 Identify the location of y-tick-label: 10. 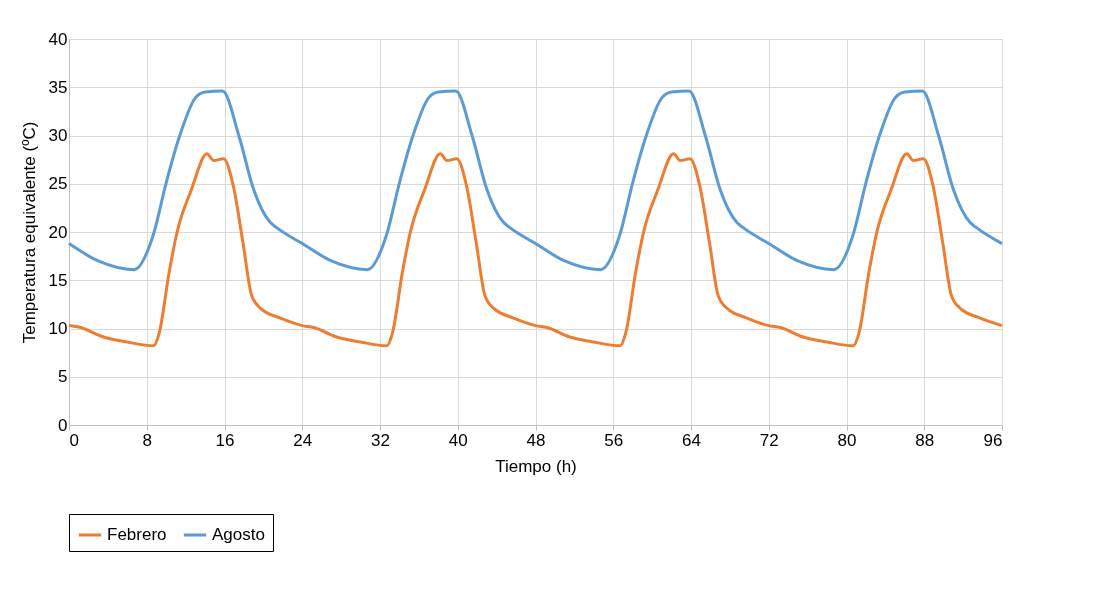
(58, 328).